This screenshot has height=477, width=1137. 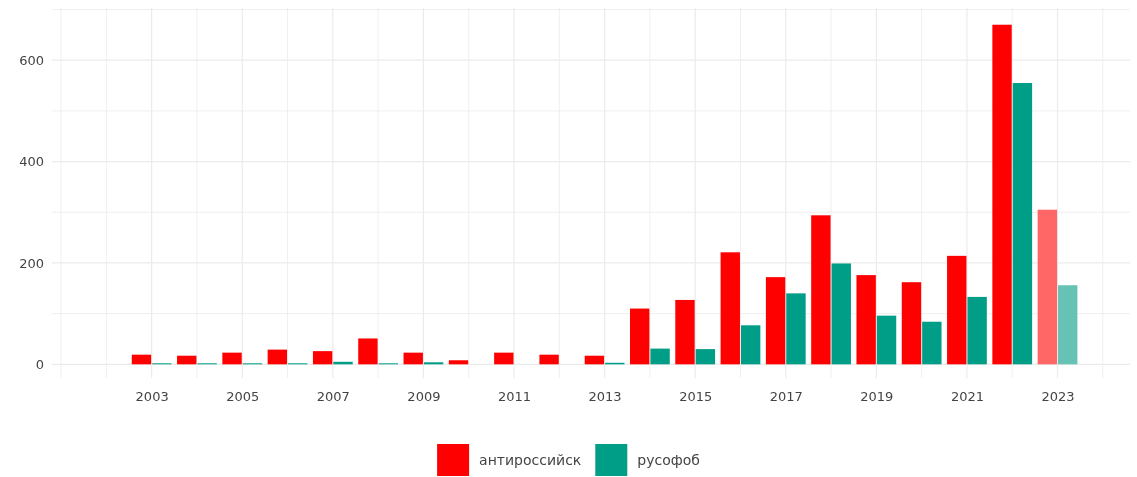 I want to click on x-tick-label: 2015, so click(x=696, y=397).